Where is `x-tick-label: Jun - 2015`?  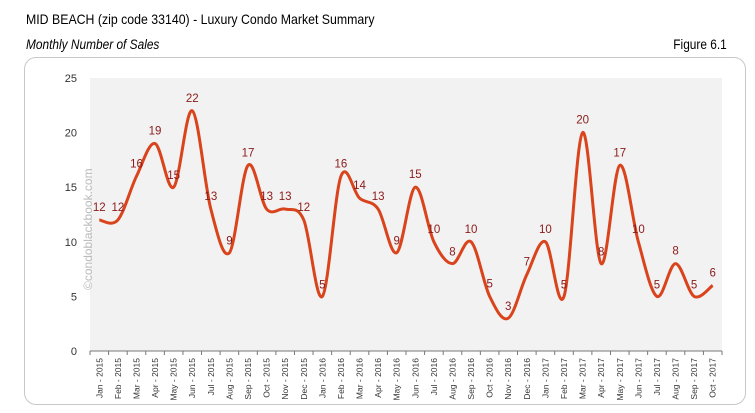 x-tick-label: Jun - 2015 is located at coordinates (192, 378).